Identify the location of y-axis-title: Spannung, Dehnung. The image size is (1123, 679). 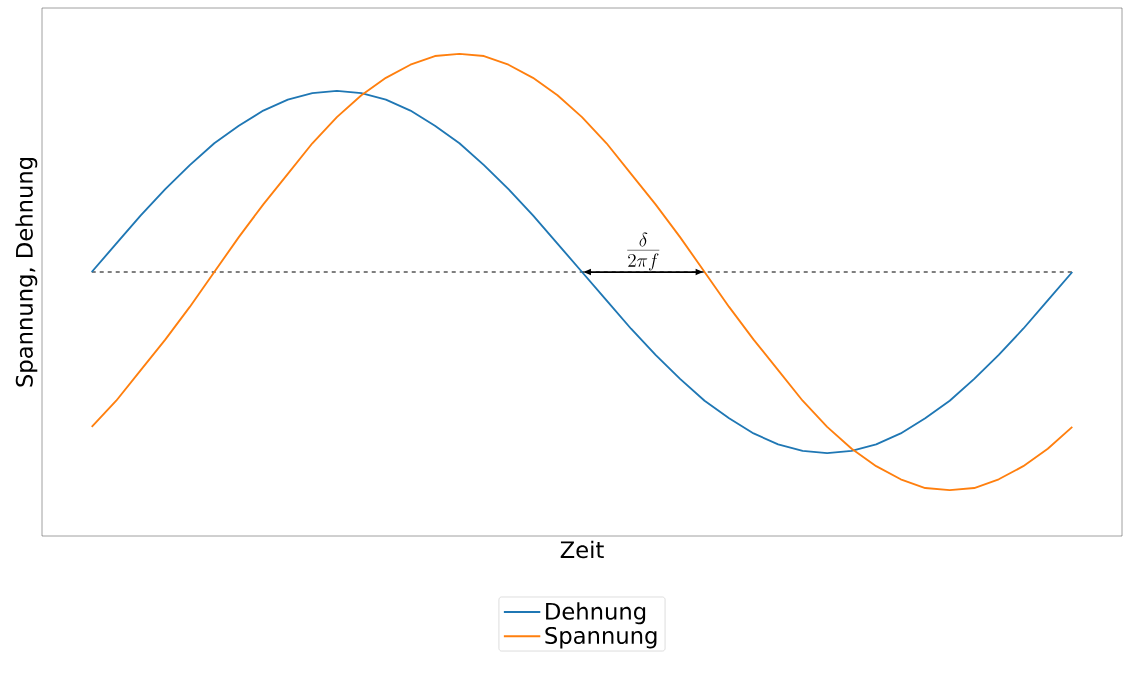
(26, 272).